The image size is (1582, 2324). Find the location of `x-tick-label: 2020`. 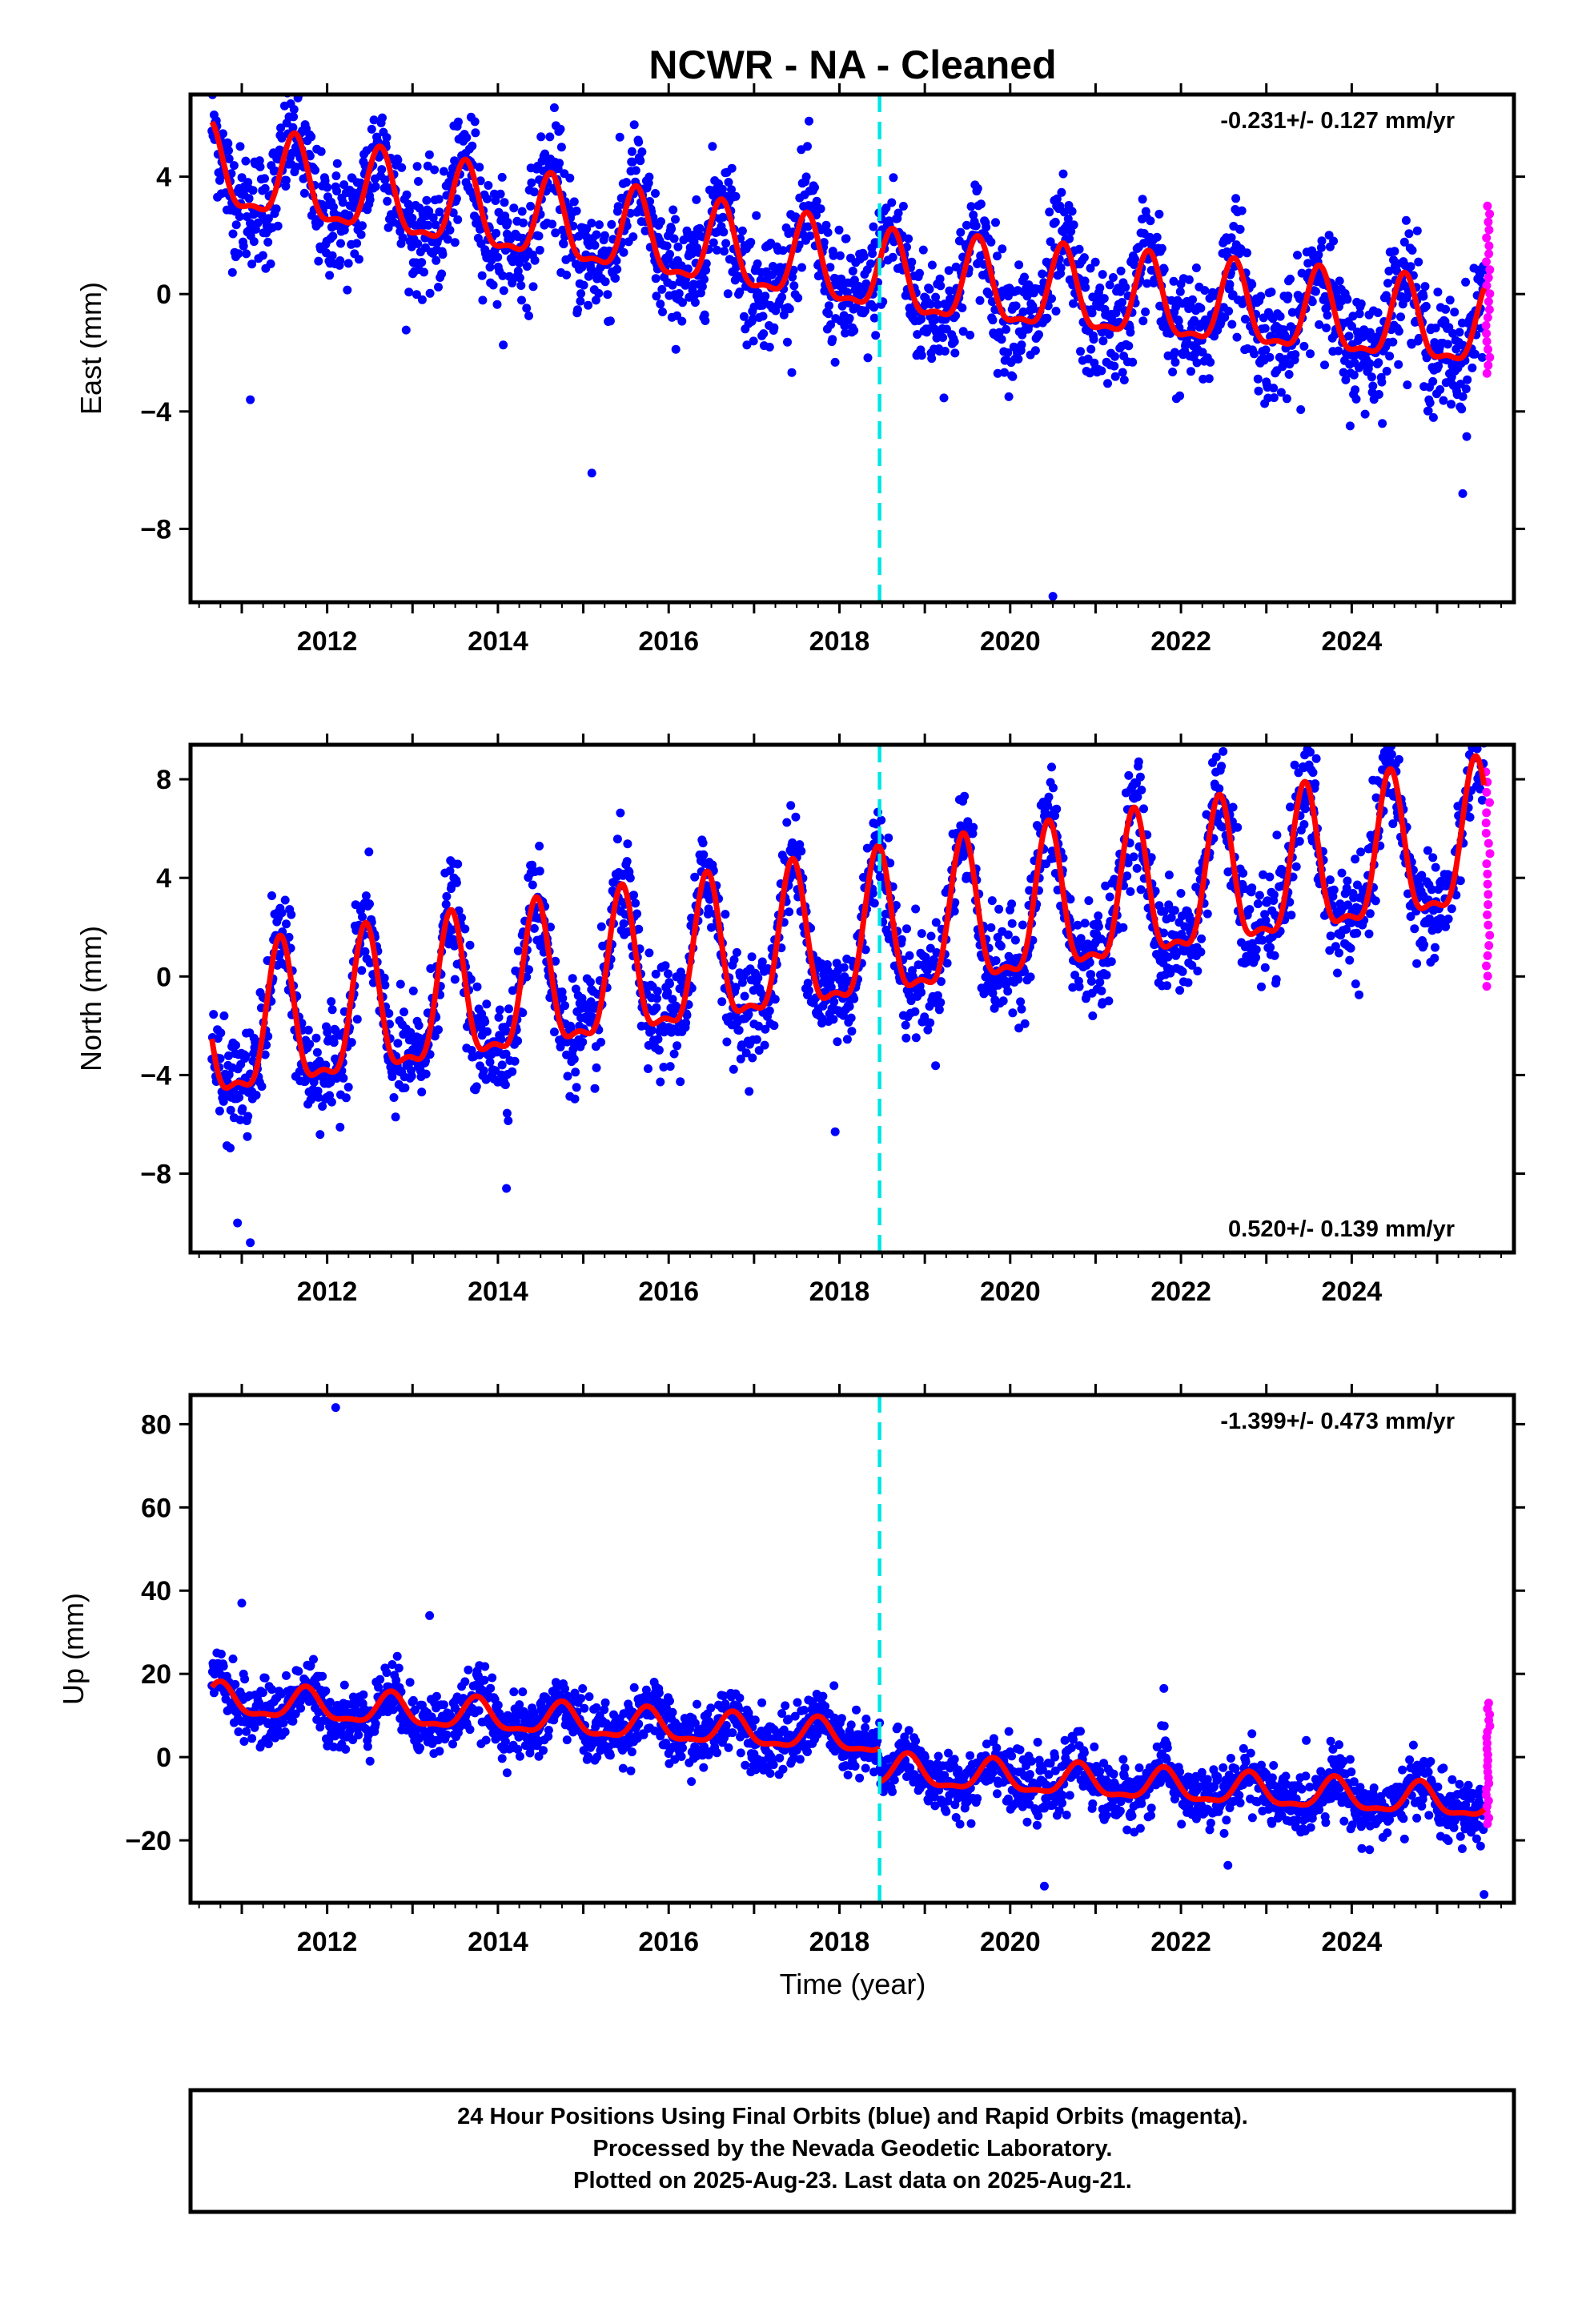

x-tick-label: 2020 is located at coordinates (1010, 1292).